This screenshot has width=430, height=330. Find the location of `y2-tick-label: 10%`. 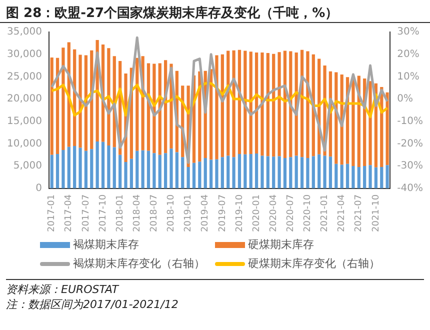

y2-tick-label: 10% is located at coordinates (408, 76).